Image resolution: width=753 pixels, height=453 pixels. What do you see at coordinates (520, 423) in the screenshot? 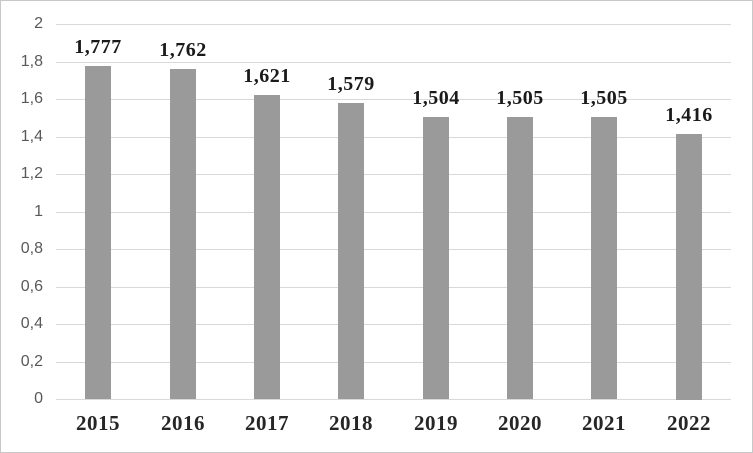
I see `xtick-label-2020: 2020` at bounding box center [520, 423].